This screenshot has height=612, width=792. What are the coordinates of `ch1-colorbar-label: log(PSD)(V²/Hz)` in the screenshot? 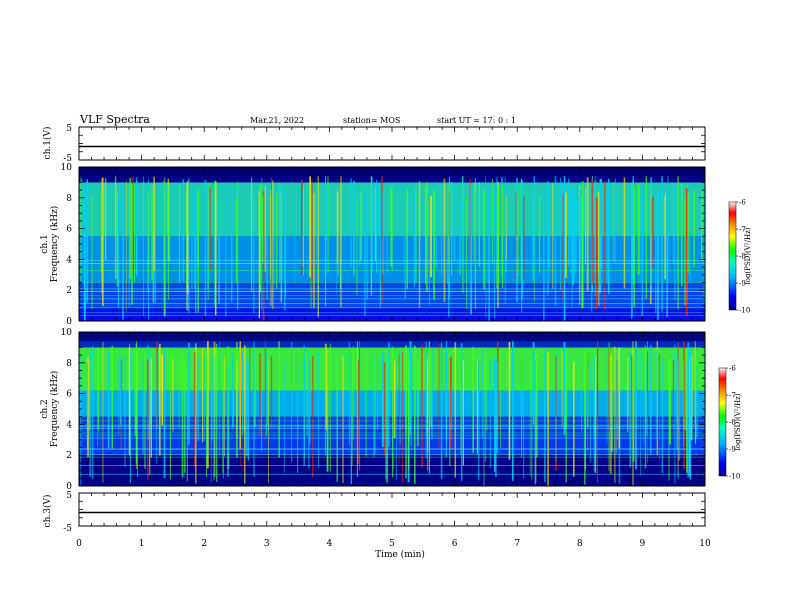 It's located at (748, 255).